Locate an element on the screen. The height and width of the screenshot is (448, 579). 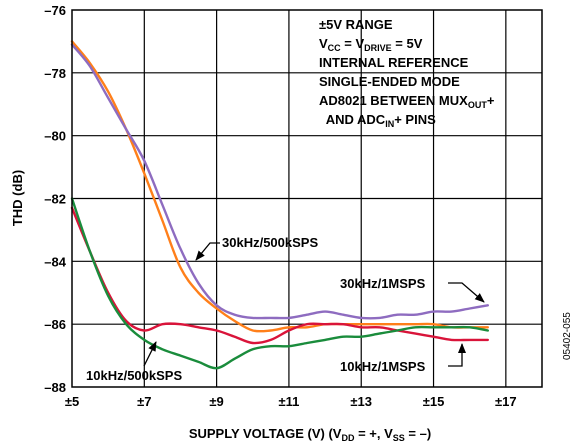
x-tick-label: ±5 is located at coordinates (72, 401).